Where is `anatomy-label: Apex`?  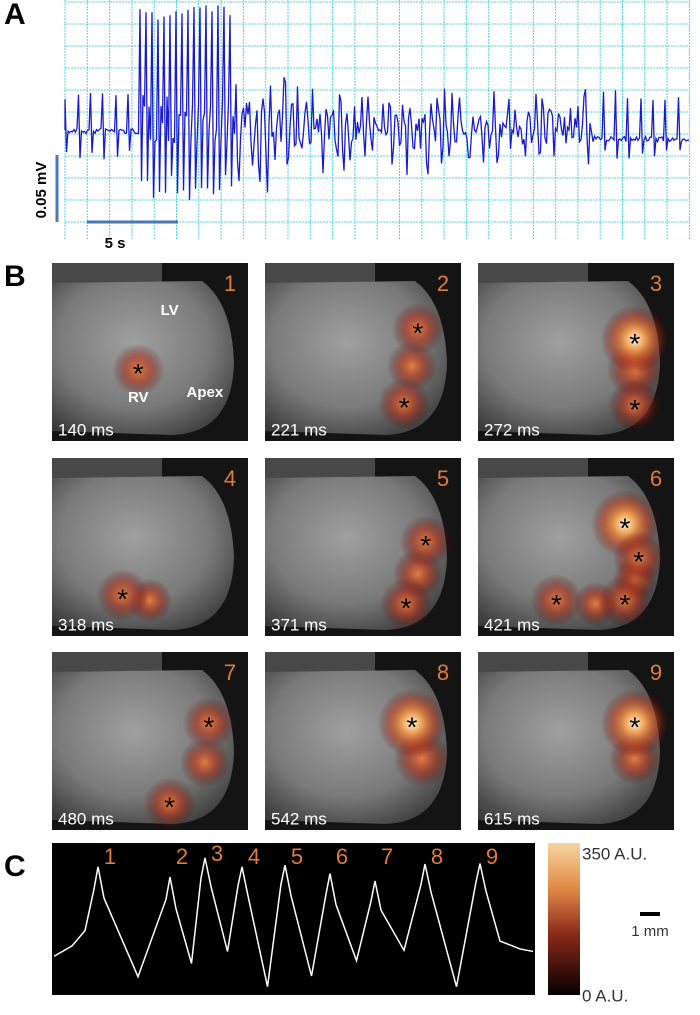
anatomy-label: Apex is located at coordinates (205, 392).